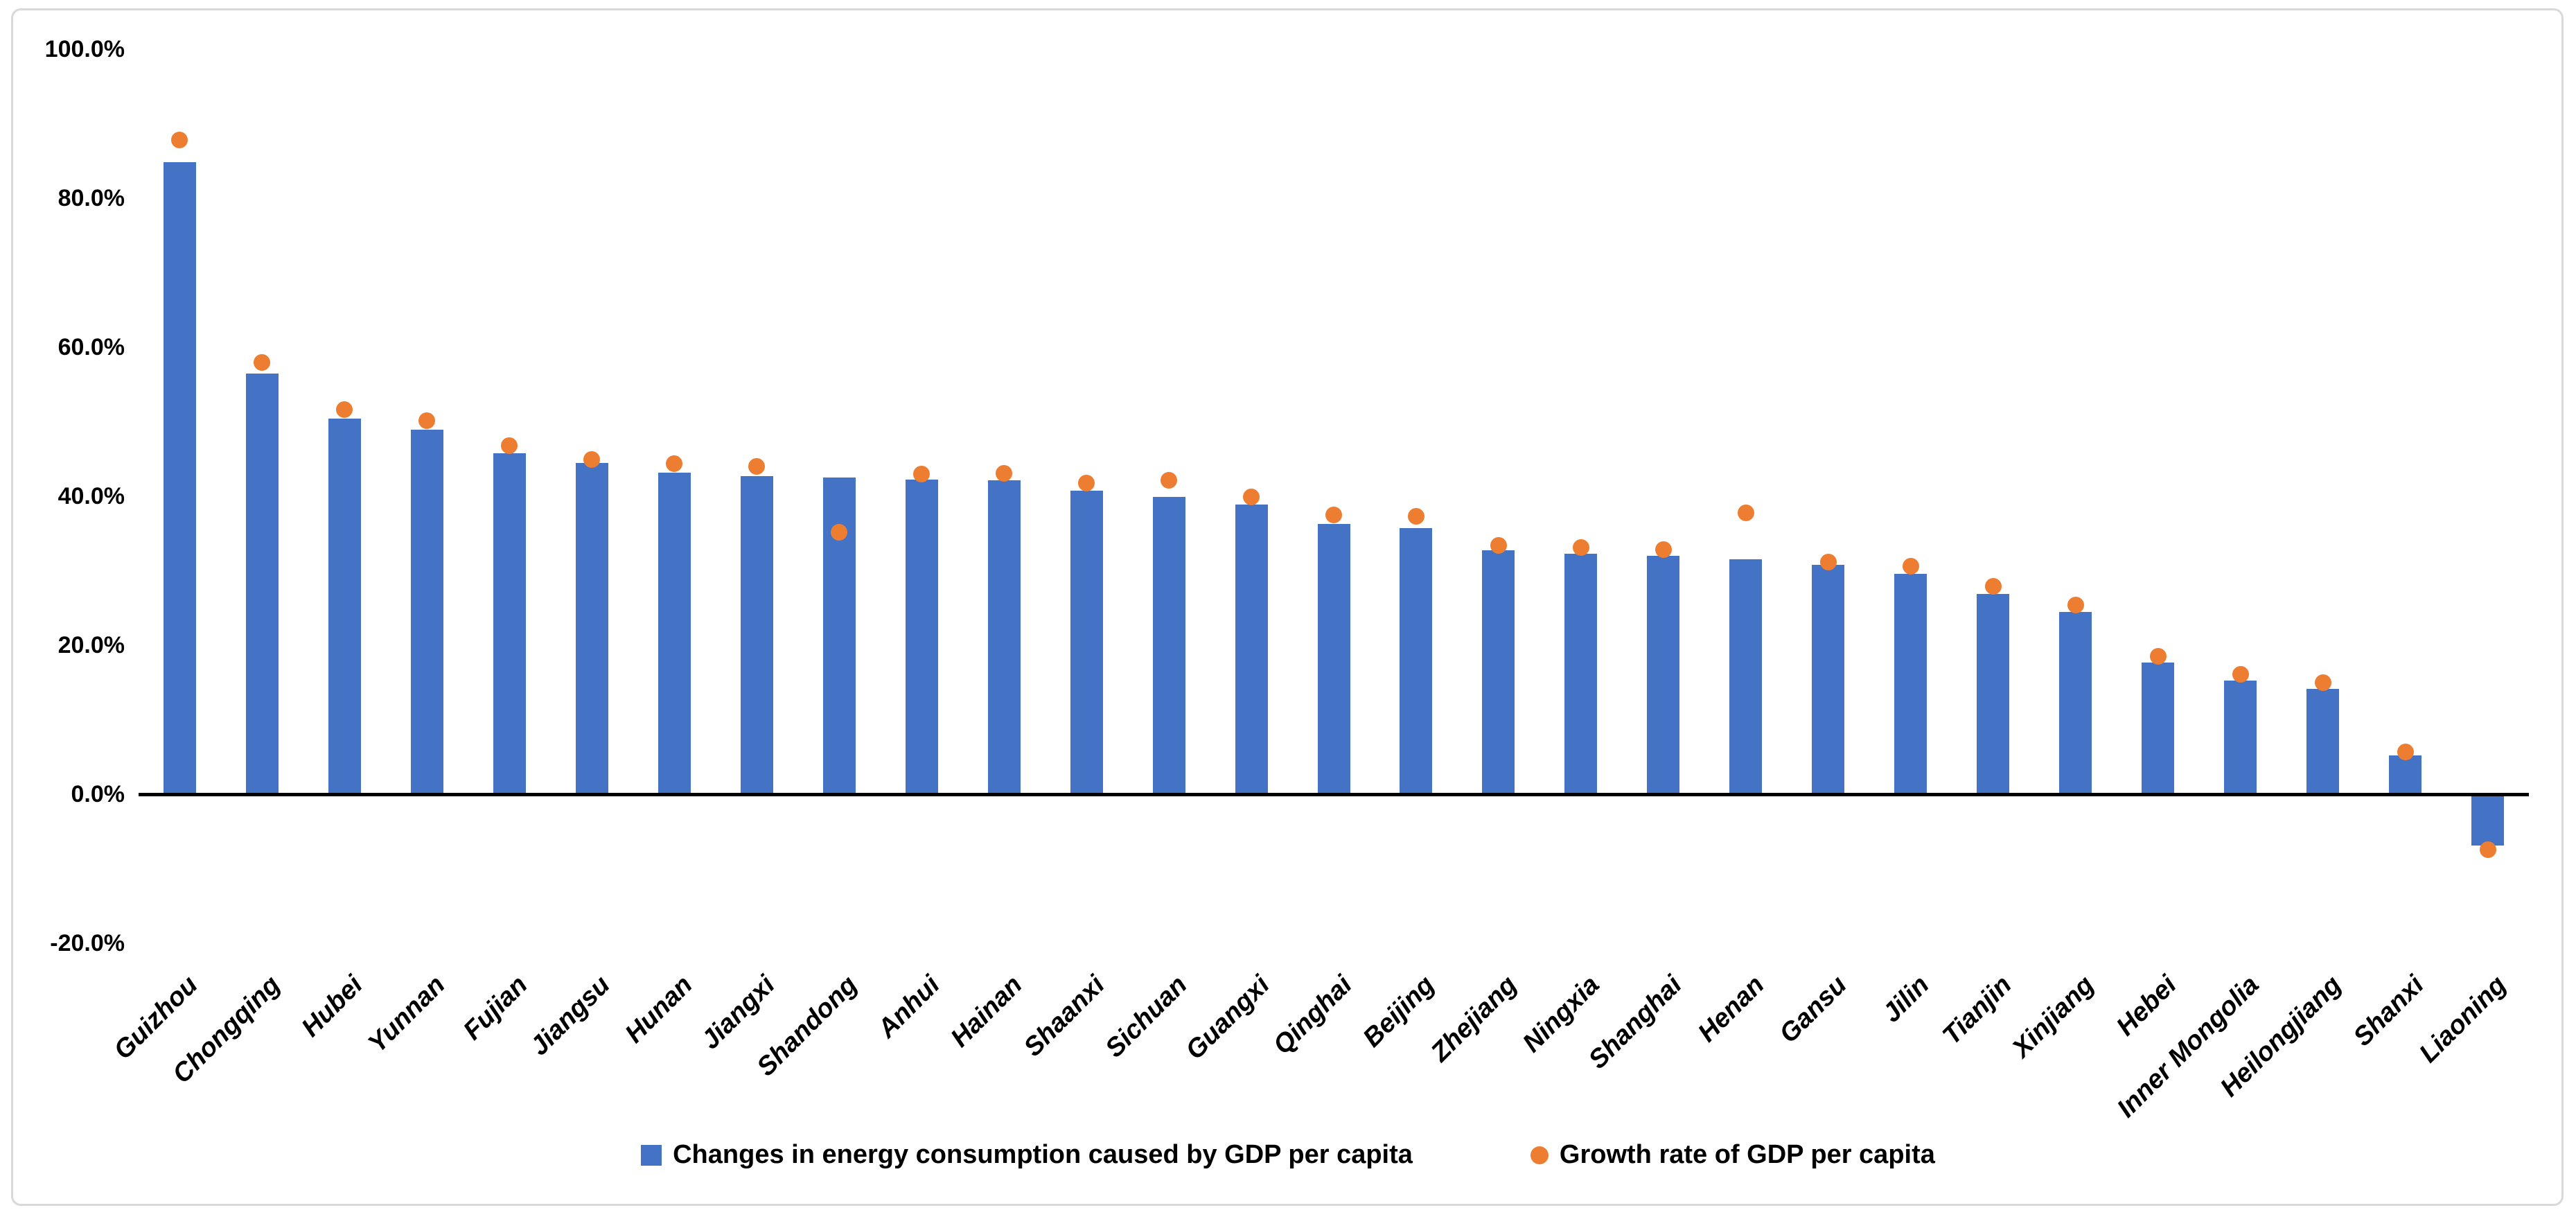  I want to click on scatter-dot-jiangsu, so click(592, 459).